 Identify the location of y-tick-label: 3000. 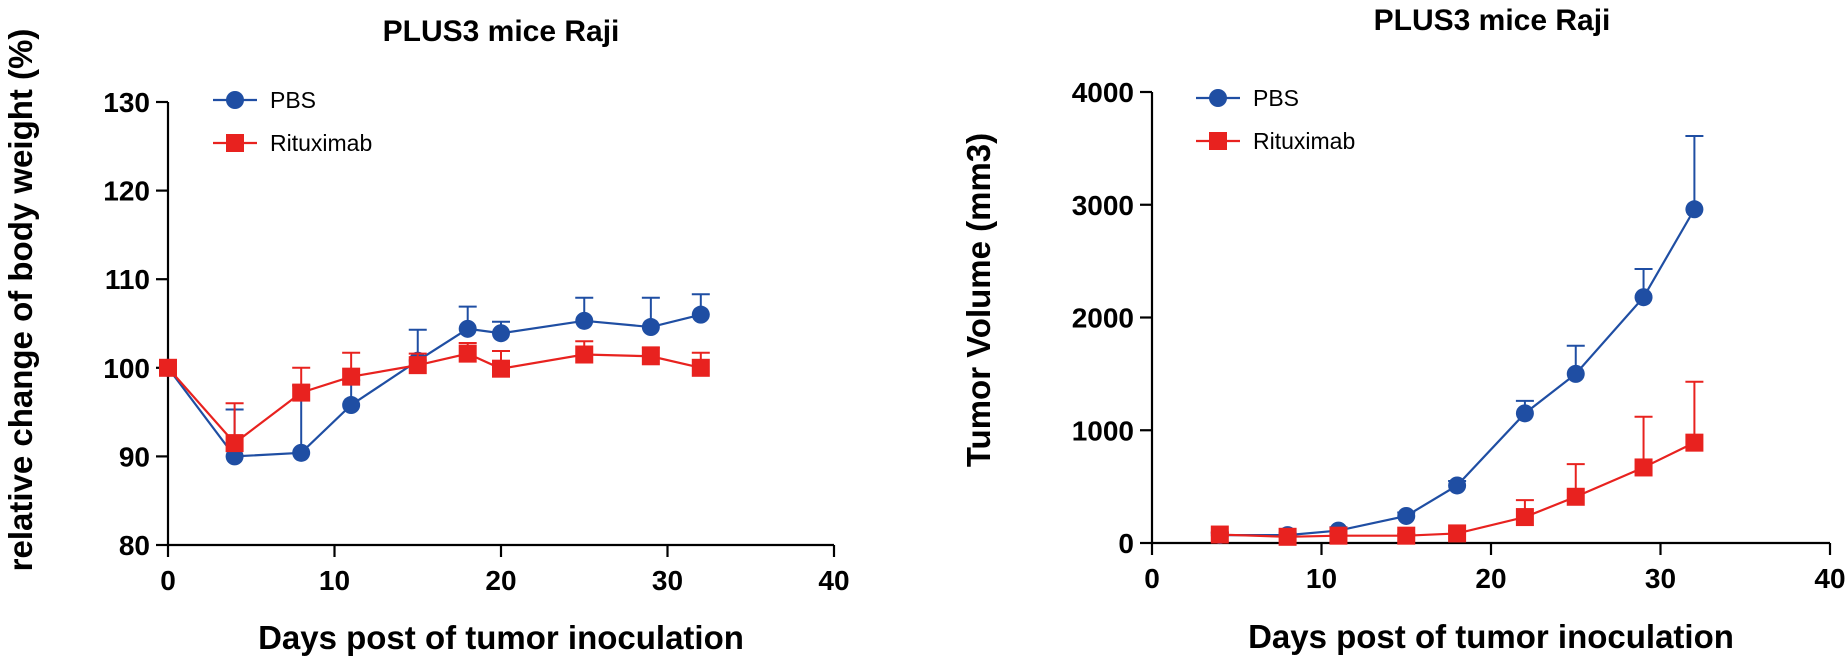
(1103, 205).